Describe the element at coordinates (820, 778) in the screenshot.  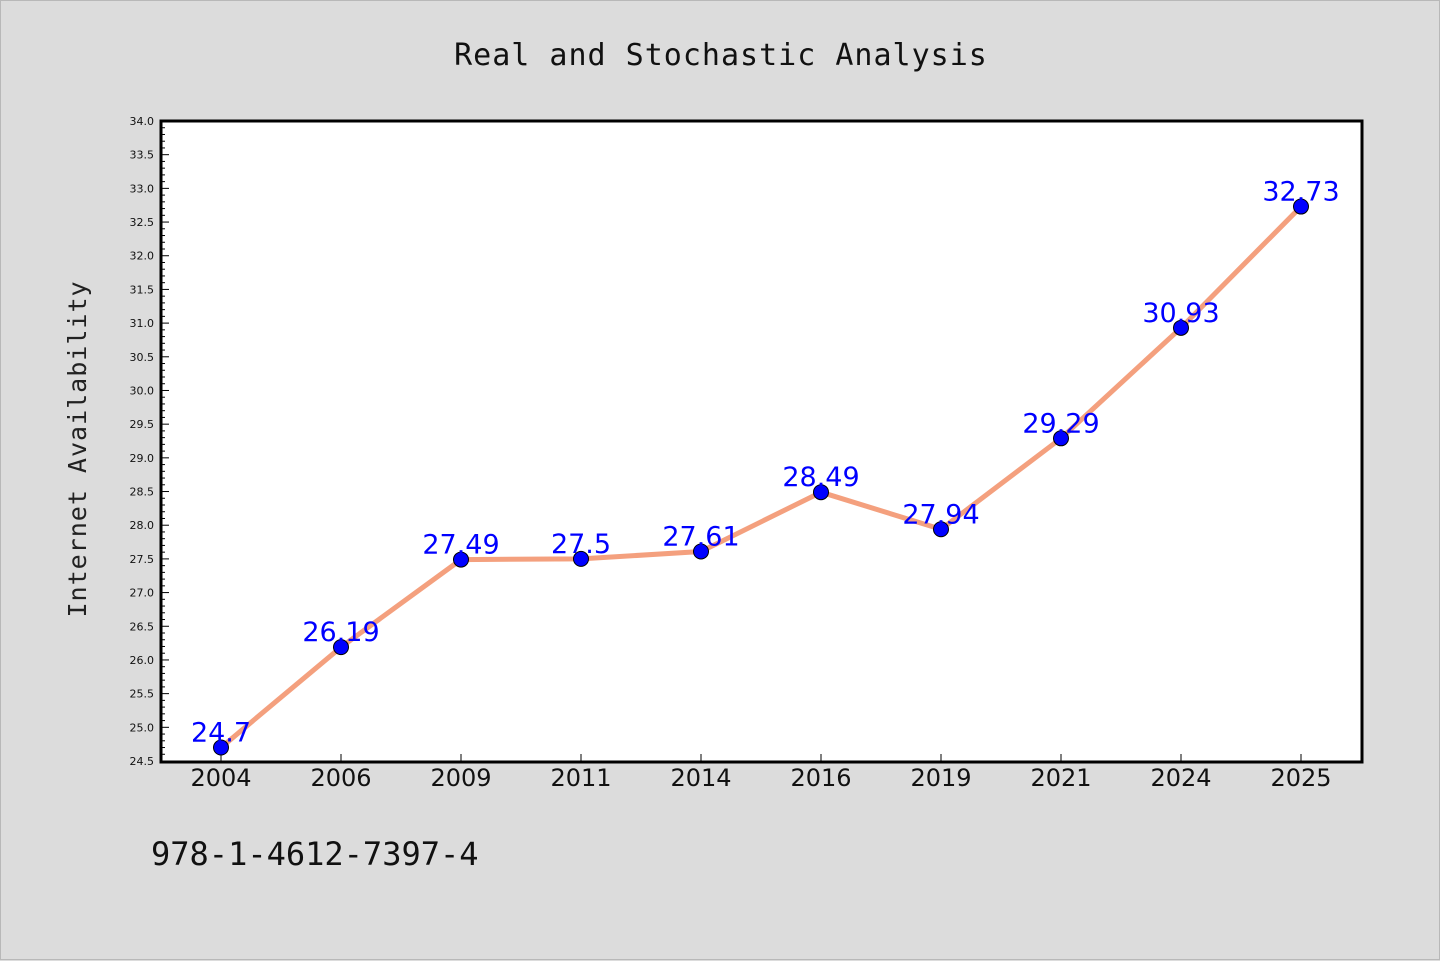
I see `x-tick-label: 2016` at that location.